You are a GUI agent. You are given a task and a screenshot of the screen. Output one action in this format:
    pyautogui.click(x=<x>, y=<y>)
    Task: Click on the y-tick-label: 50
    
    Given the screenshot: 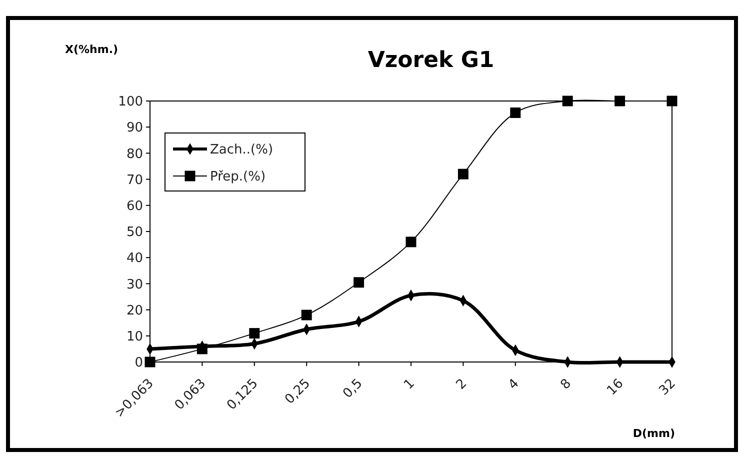 What is the action you would take?
    pyautogui.click(x=134, y=232)
    